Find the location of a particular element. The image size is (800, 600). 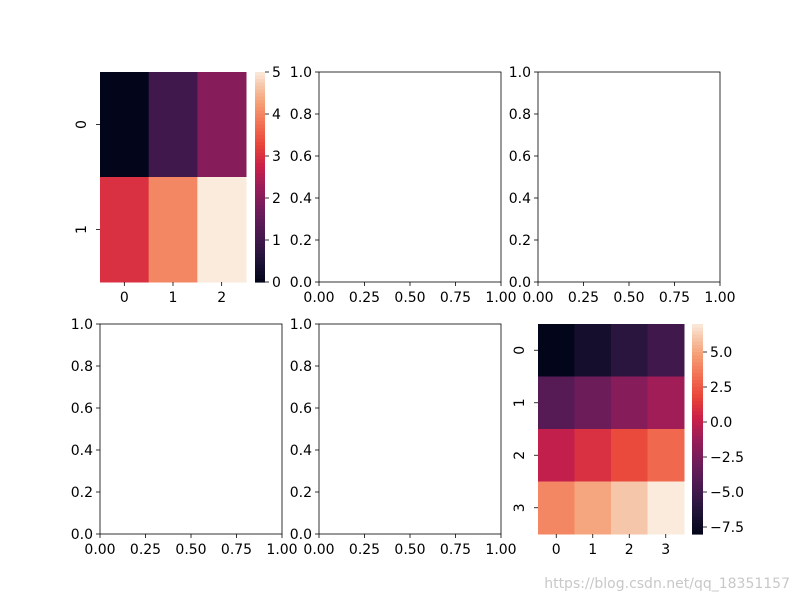

colorbar: 5.0 2.5 0.0 −2.5 −5.0 −7.5 is located at coordinates (718, 430).